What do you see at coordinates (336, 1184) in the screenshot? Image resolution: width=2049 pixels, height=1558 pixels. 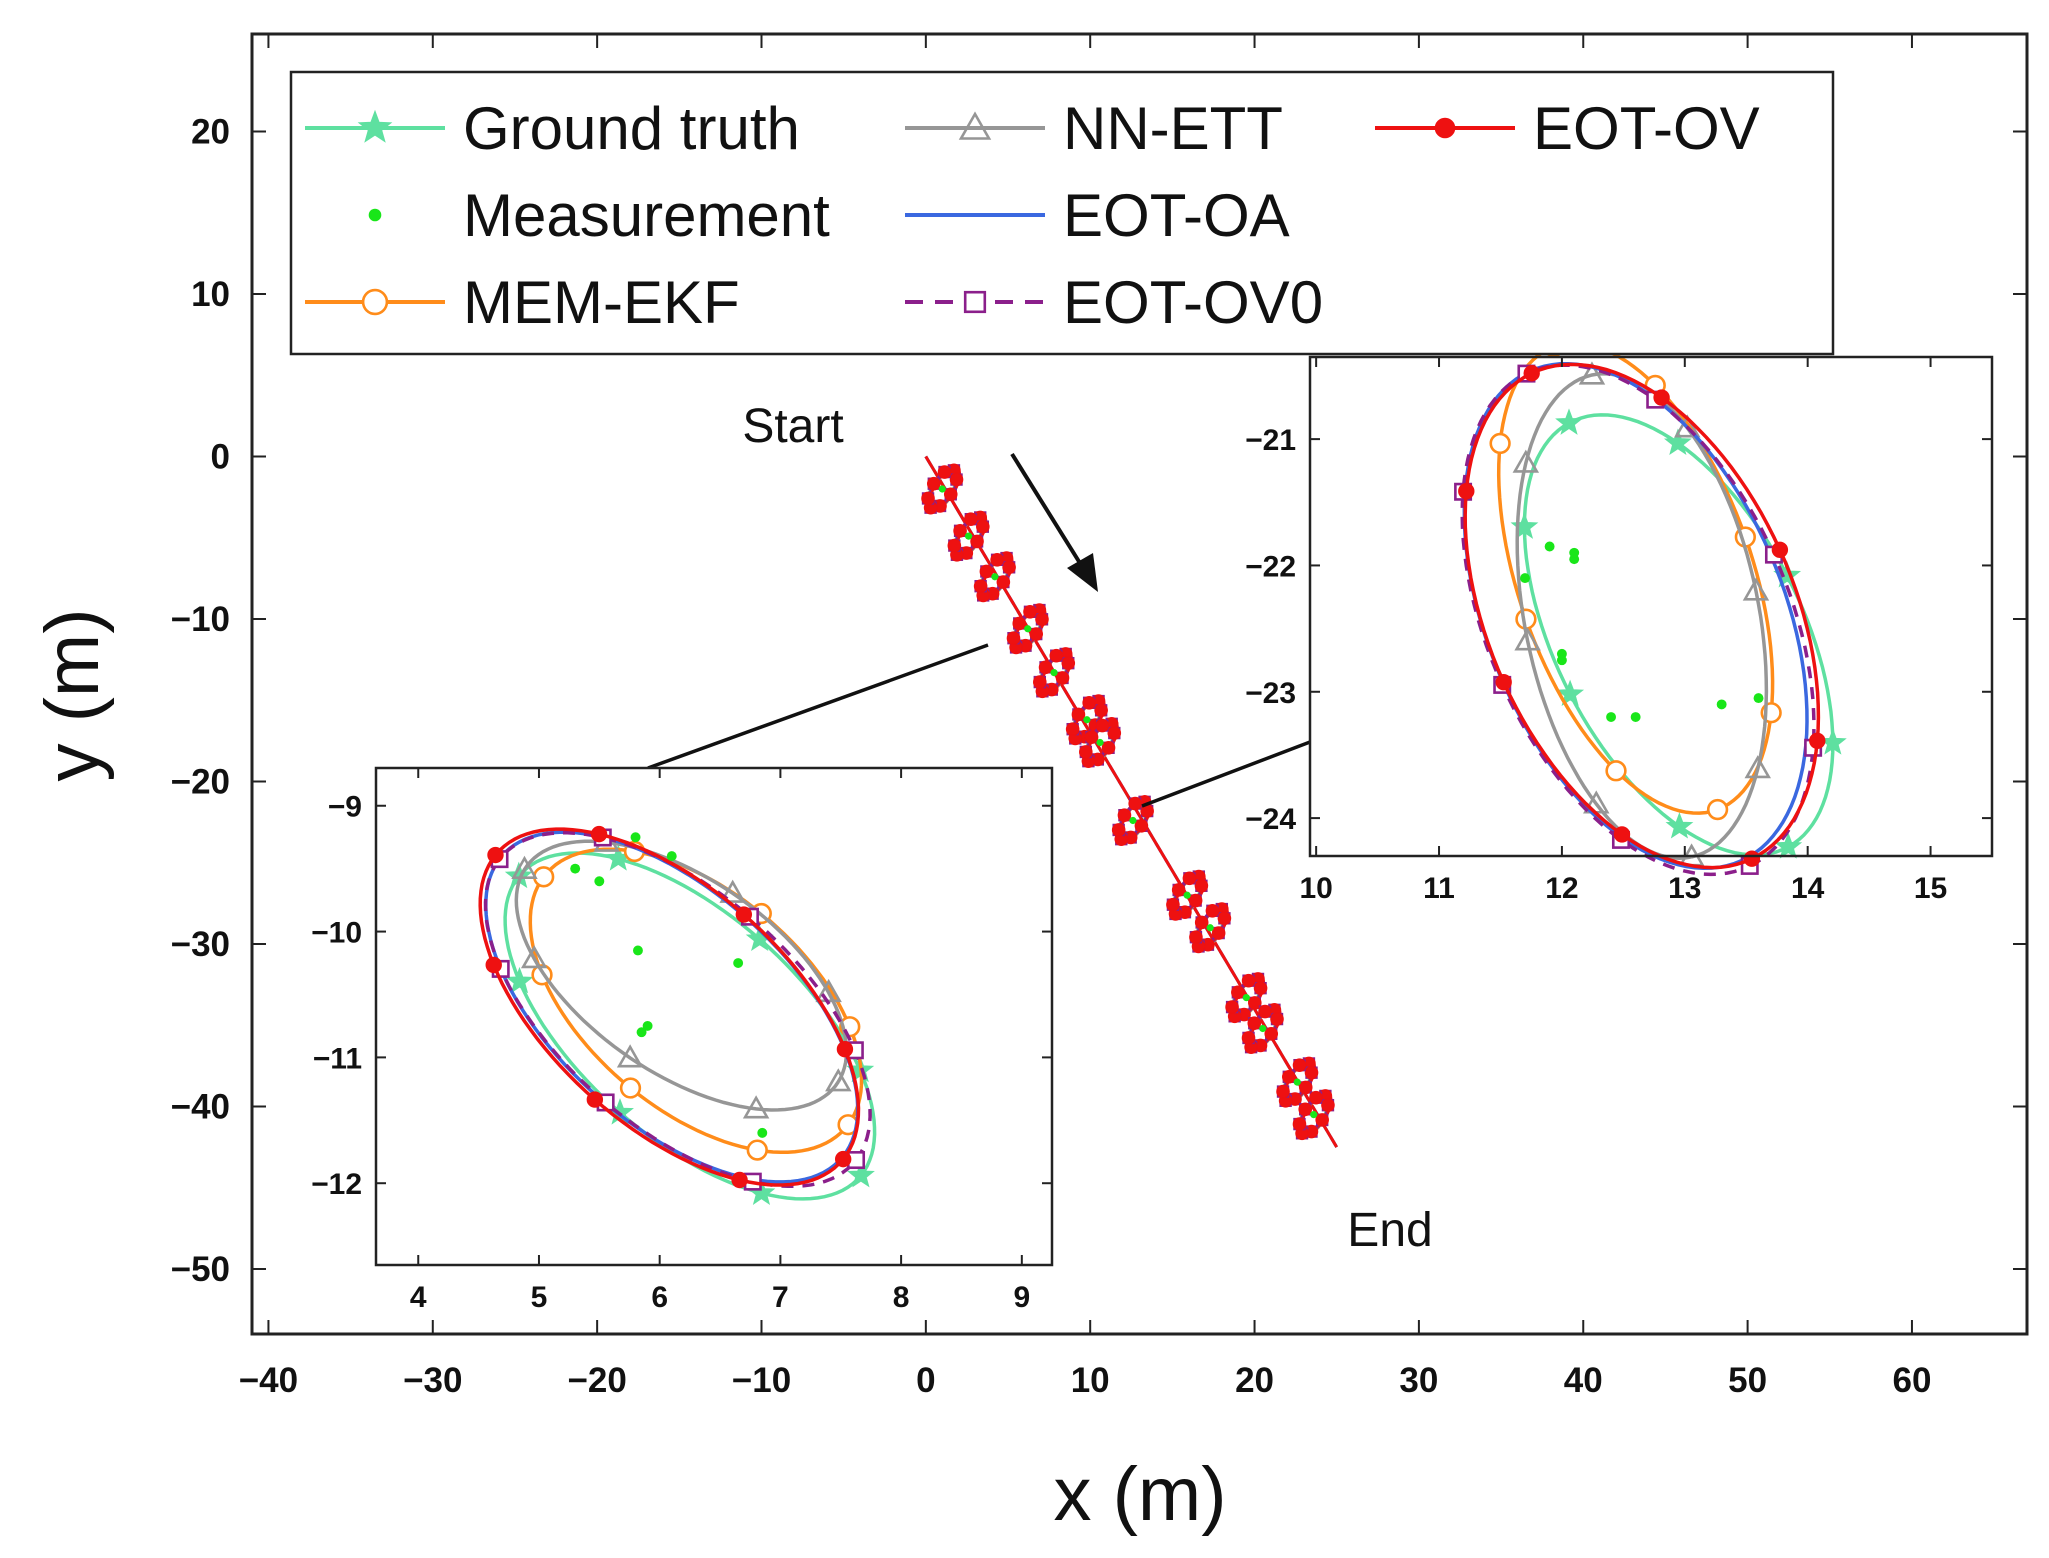 I see `inset-y-tick-label: −12` at bounding box center [336, 1184].